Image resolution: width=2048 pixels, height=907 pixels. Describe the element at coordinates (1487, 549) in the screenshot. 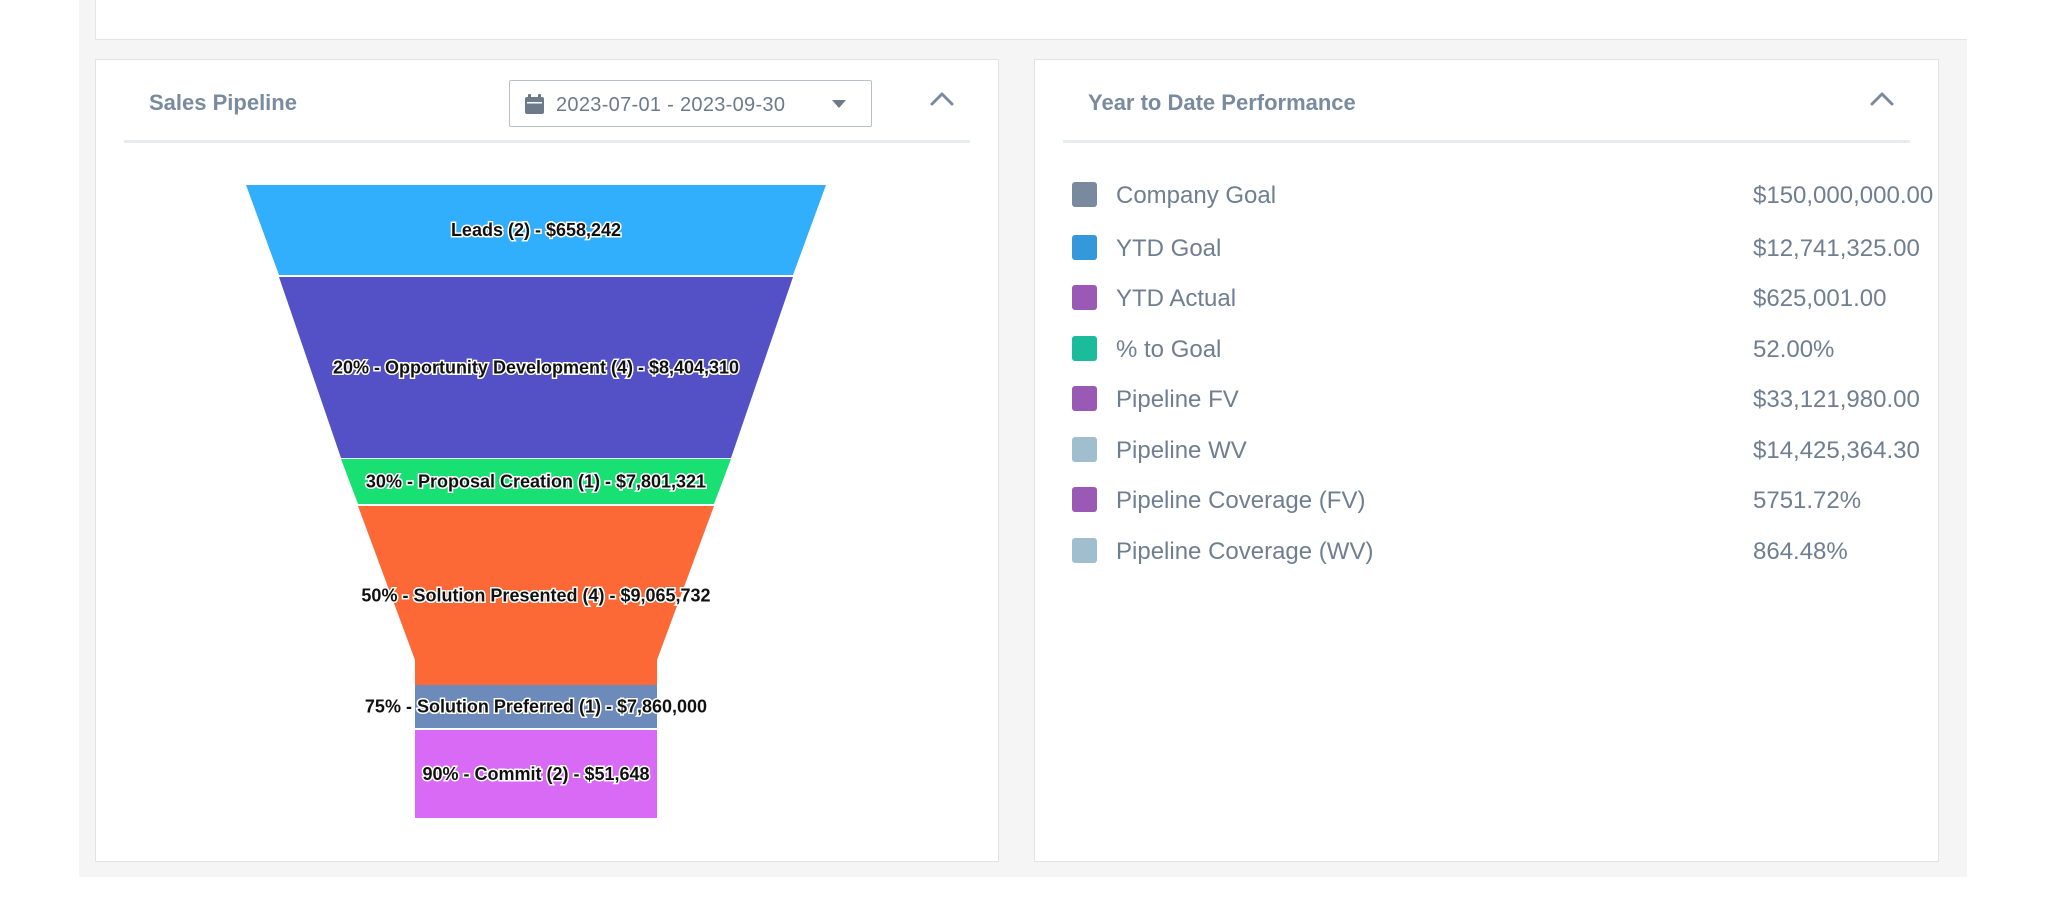

I see `list-item: Pipeline Coverage (WV) 864.48%` at that location.